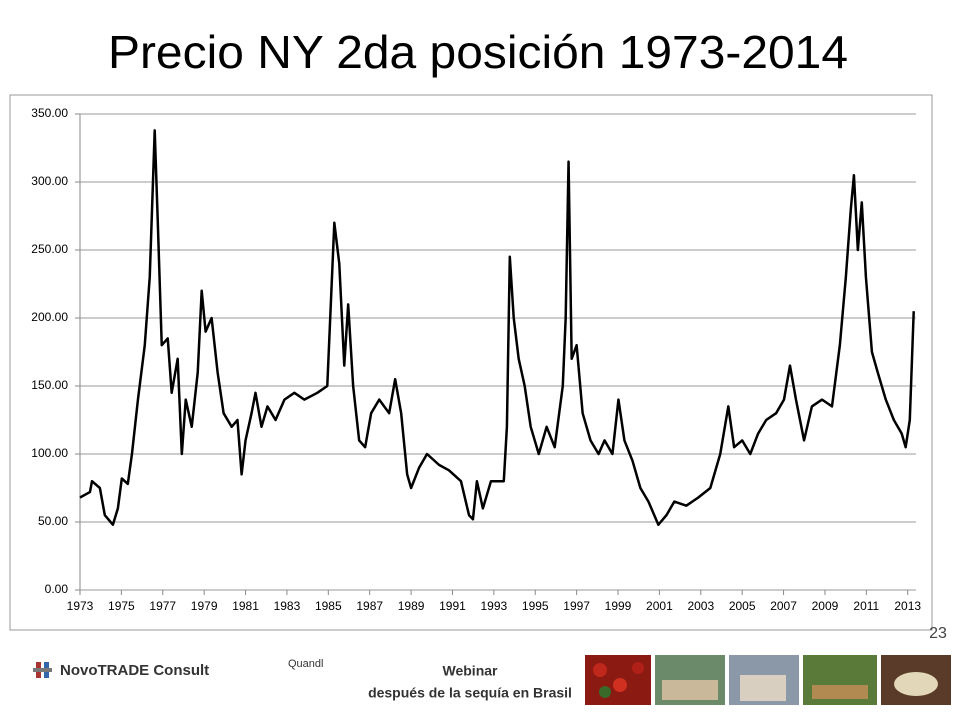 This screenshot has width=960, height=720. I want to click on x-tick-label: 1991, so click(452, 606).